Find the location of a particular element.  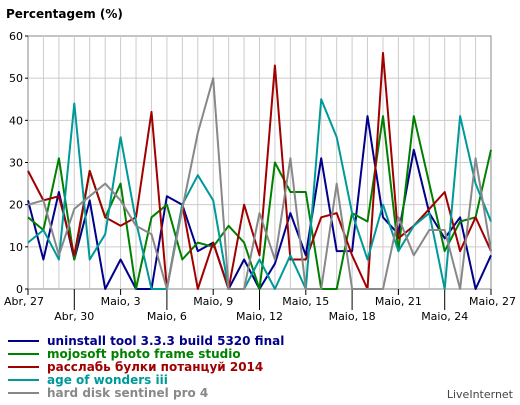

x-tick-label: Abr, 27 is located at coordinates (24, 301).